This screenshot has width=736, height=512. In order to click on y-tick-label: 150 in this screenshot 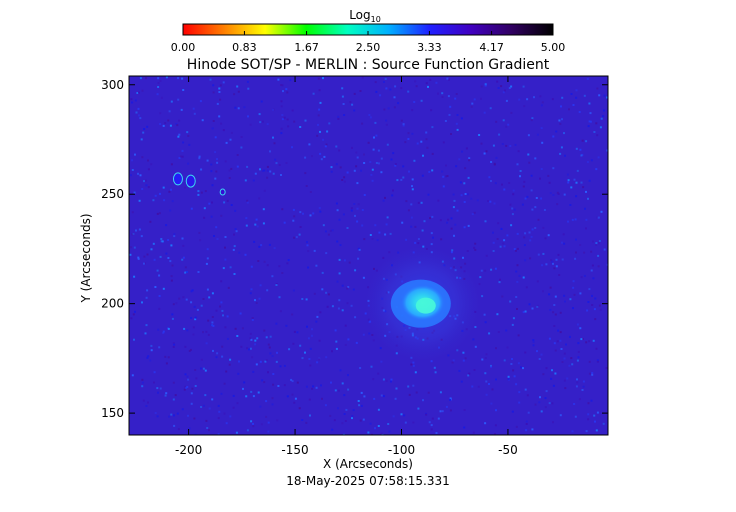, I will do `click(112, 413)`.